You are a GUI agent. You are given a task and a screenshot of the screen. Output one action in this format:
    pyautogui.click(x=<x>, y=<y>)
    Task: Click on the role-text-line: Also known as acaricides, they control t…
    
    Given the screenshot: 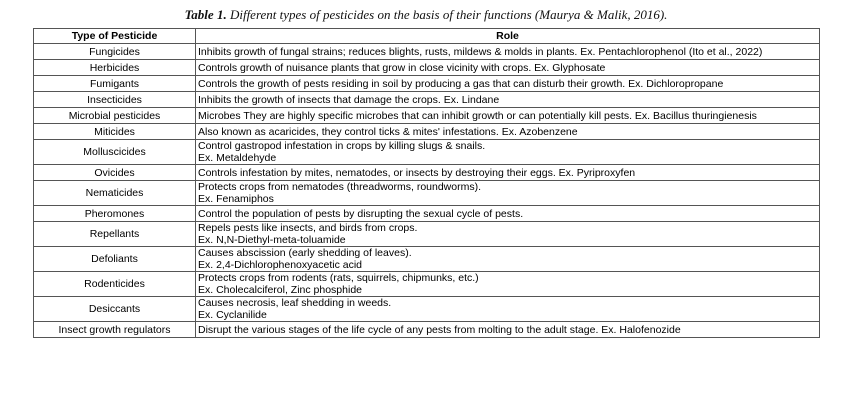 What is the action you would take?
    pyautogui.click(x=388, y=131)
    